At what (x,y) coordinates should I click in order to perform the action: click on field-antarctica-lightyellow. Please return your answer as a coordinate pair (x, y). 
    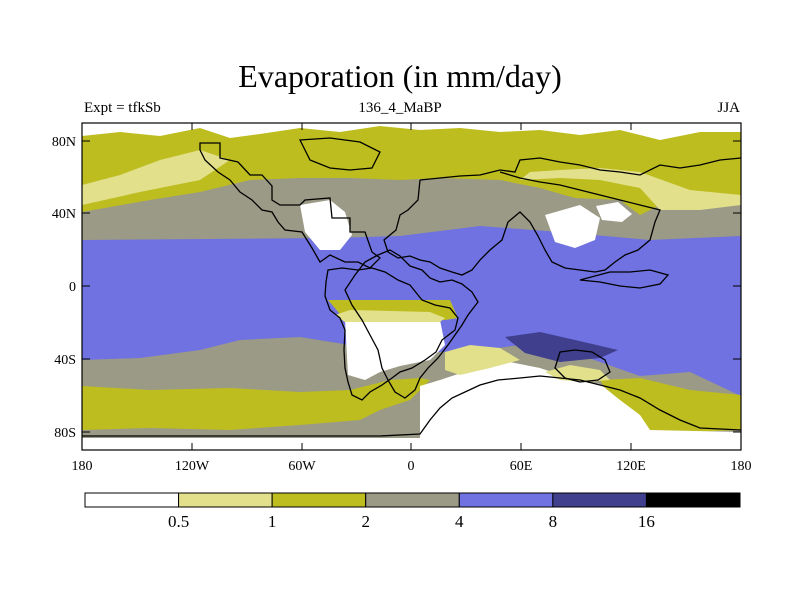
    Looking at the image, I should click on (482, 360).